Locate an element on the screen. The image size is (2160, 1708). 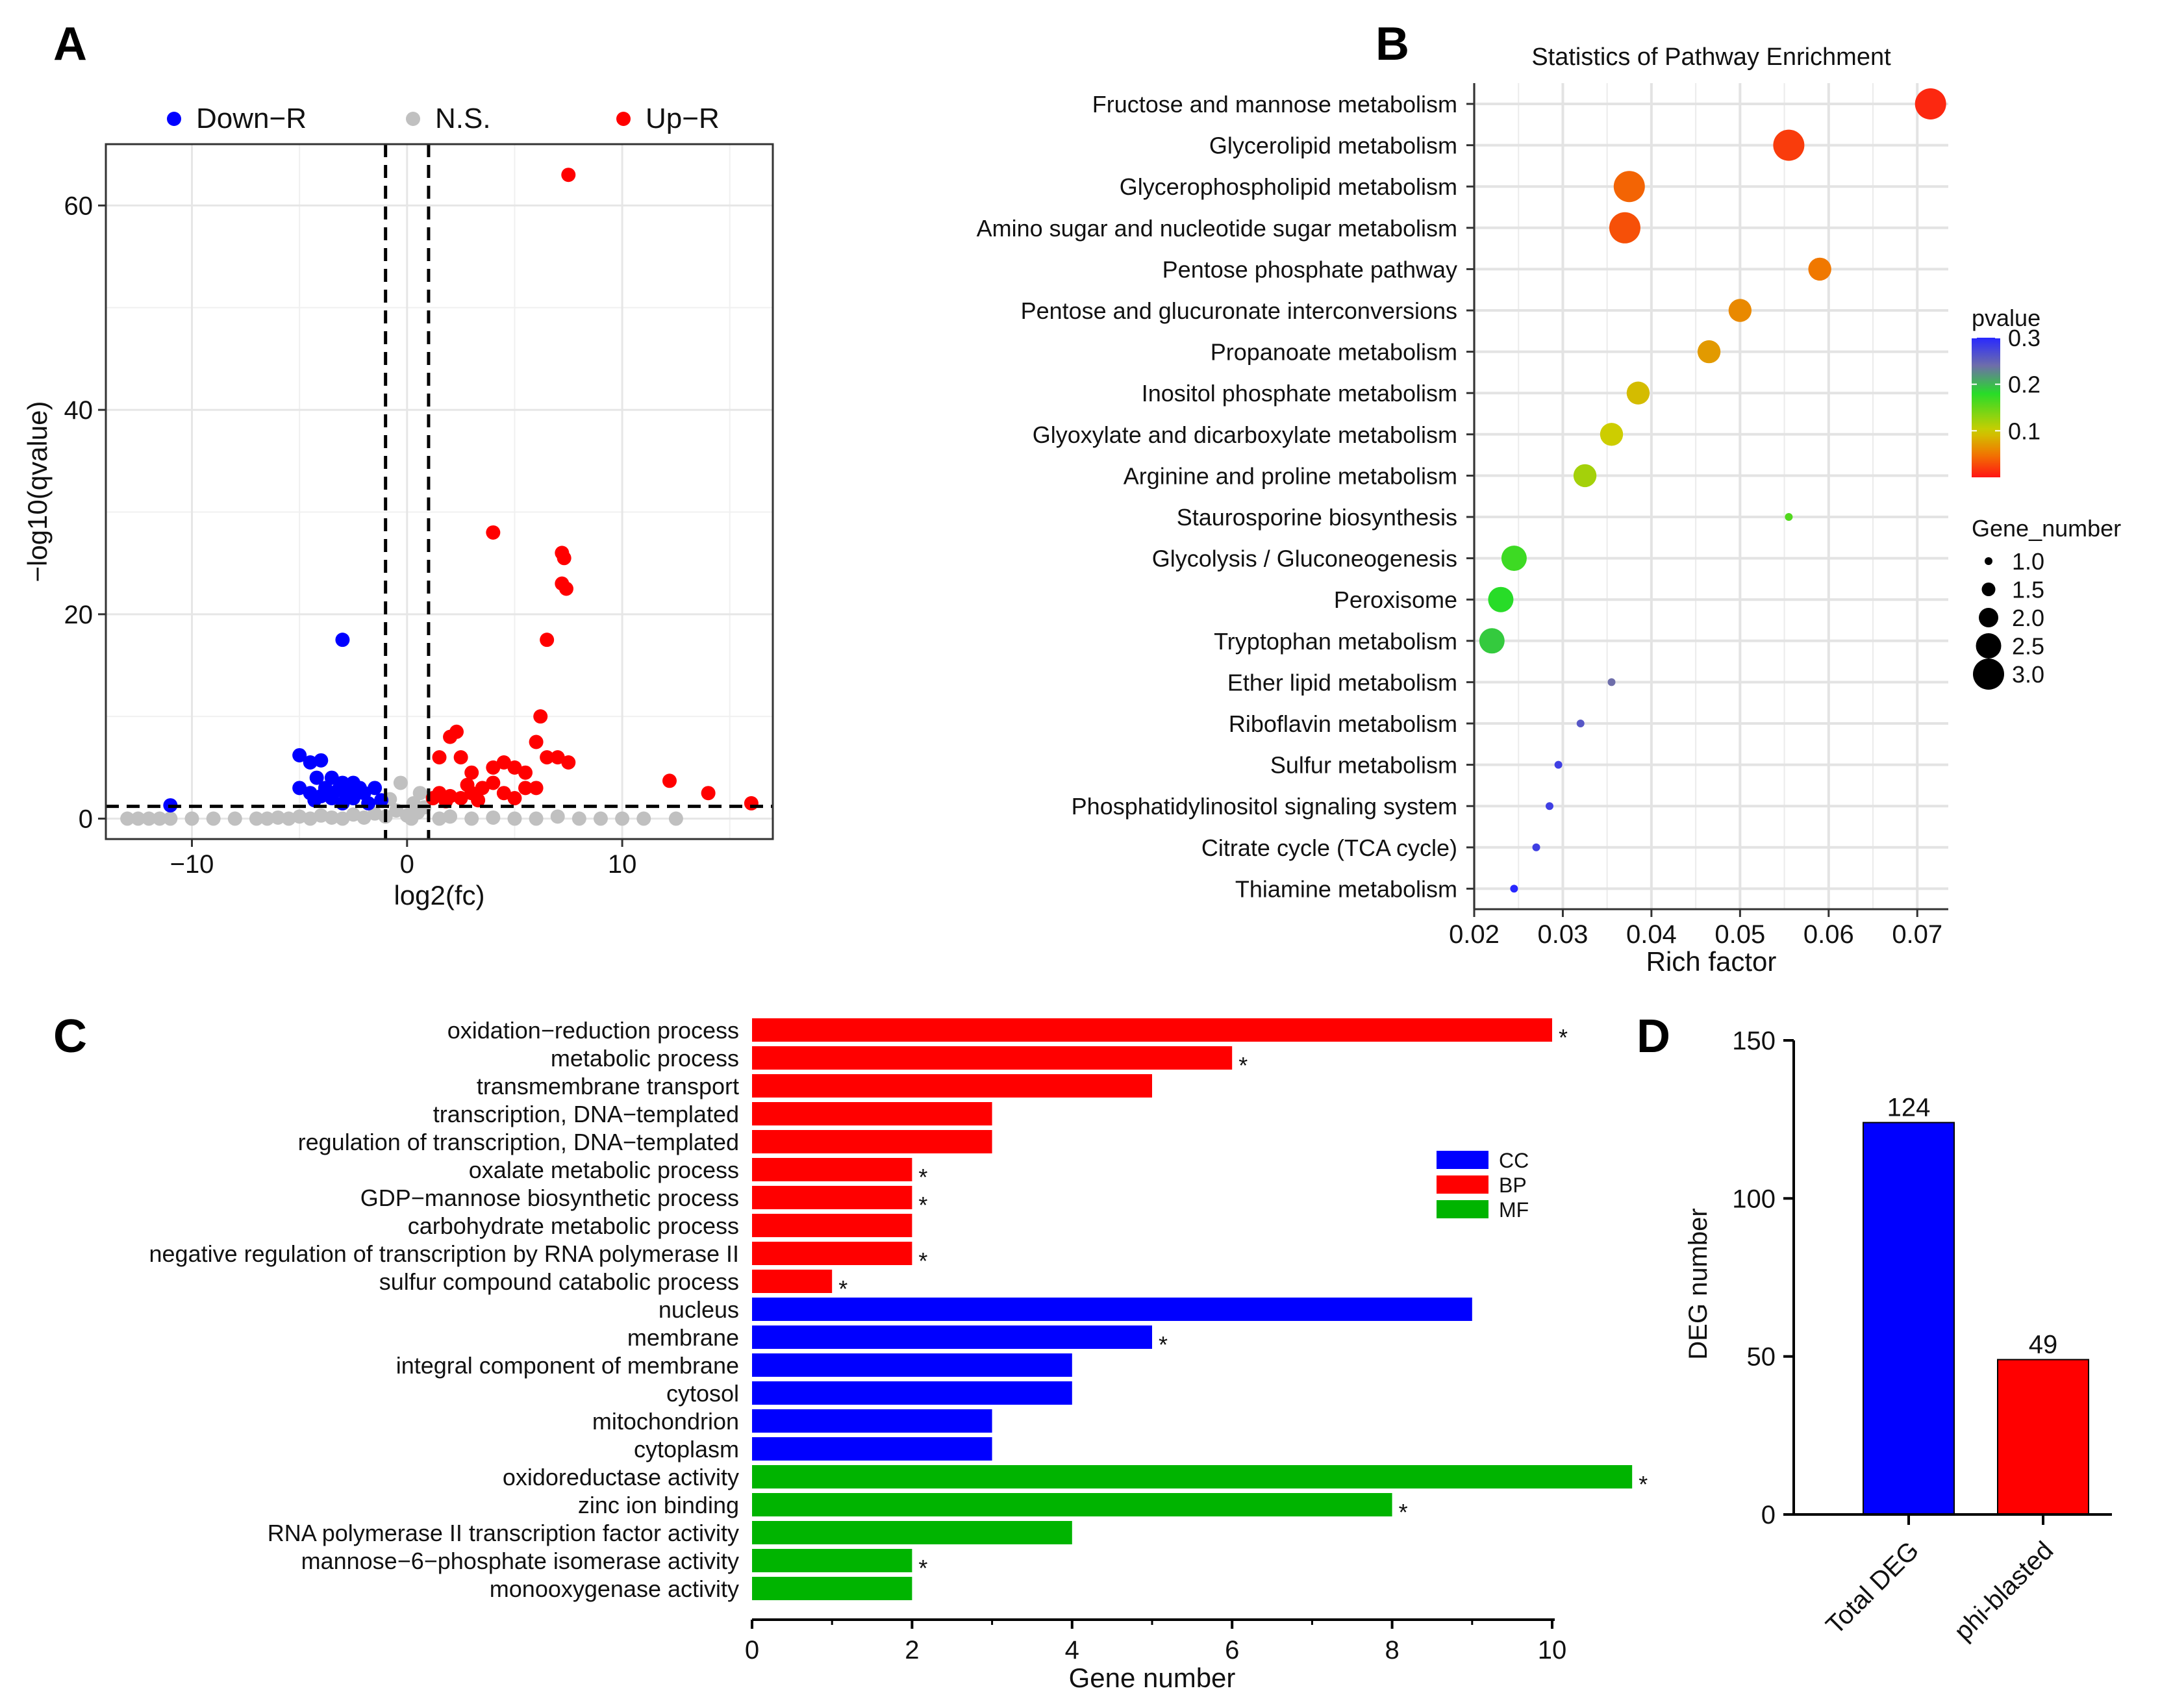
x-tick-label: 10 is located at coordinates (622, 864).